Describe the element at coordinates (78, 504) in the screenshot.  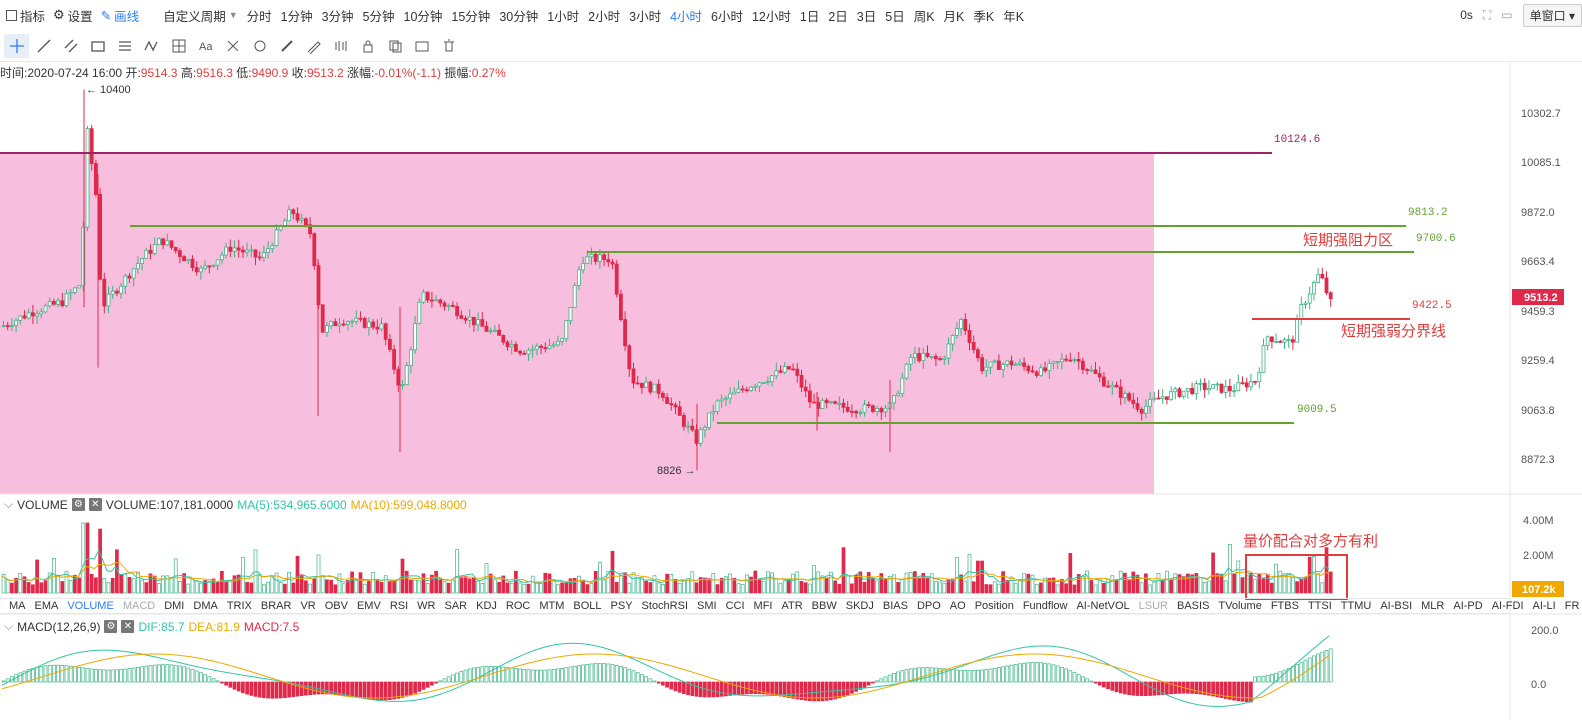
I see `volume-settings-icon: ⚙` at that location.